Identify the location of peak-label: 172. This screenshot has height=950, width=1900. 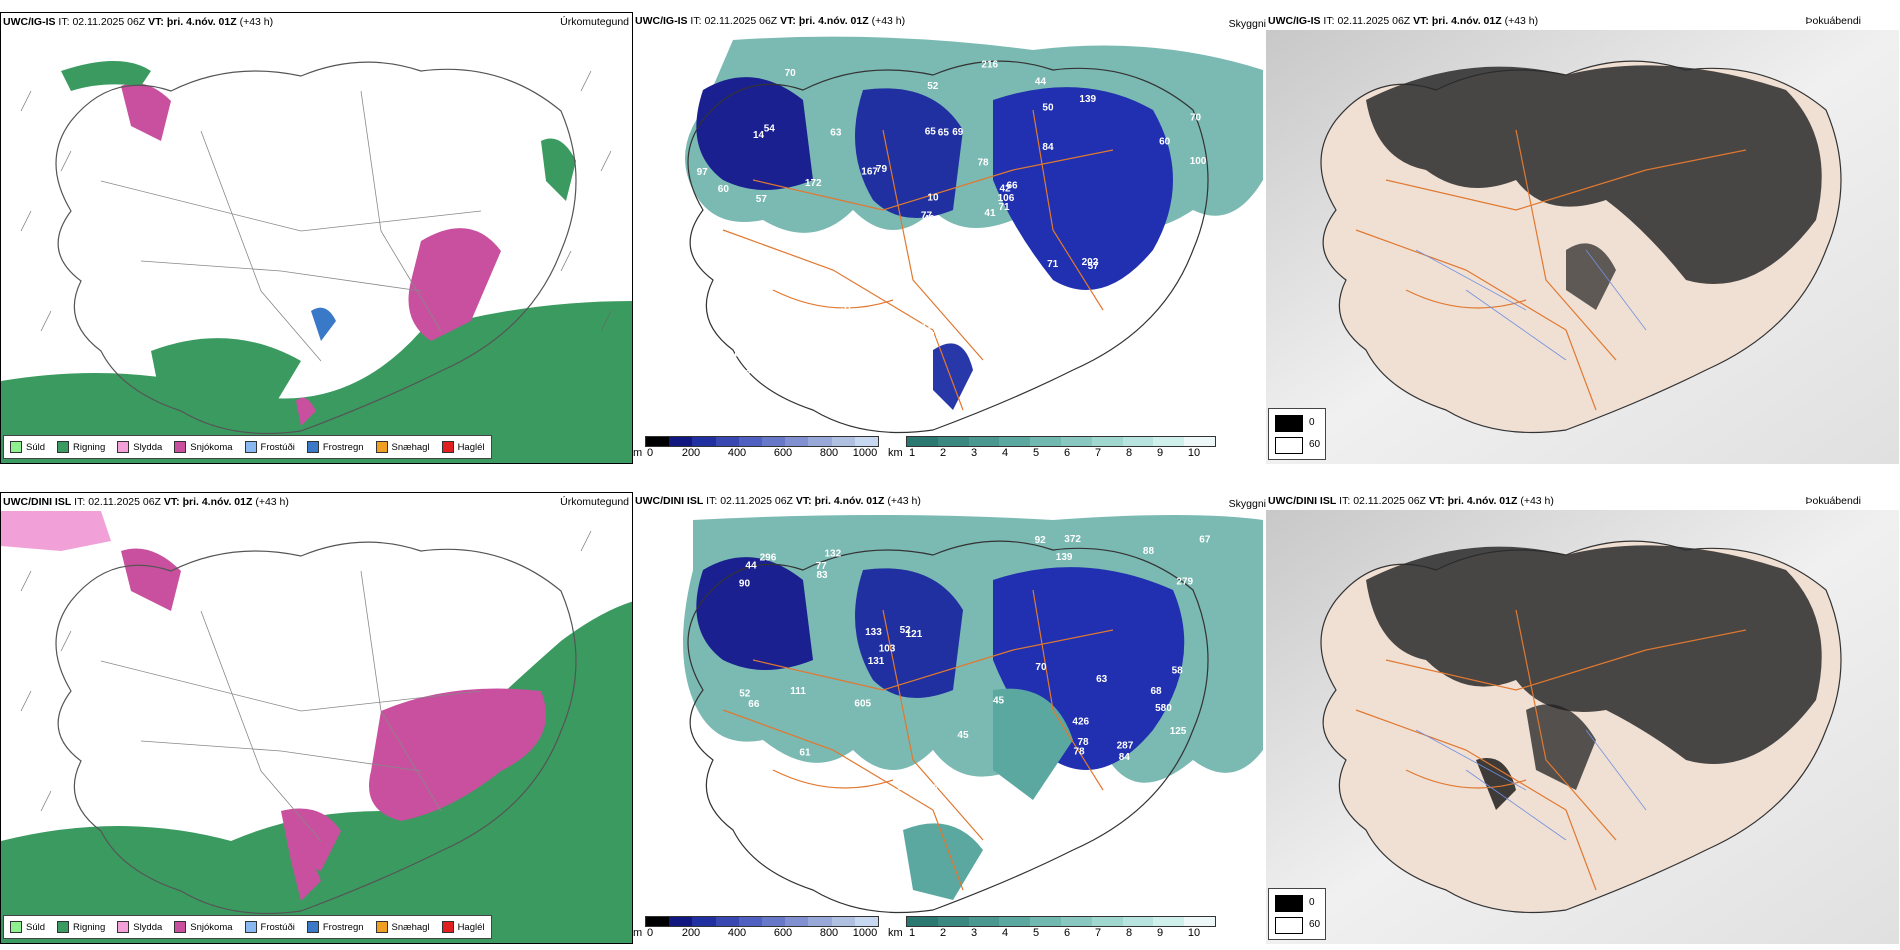
(813, 183).